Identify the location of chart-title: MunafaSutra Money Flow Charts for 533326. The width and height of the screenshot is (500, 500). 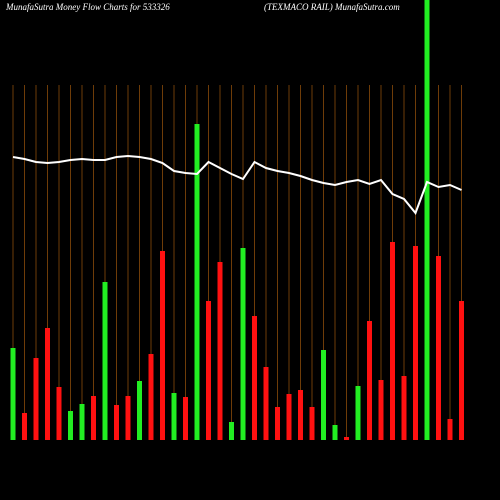
(87, 7).